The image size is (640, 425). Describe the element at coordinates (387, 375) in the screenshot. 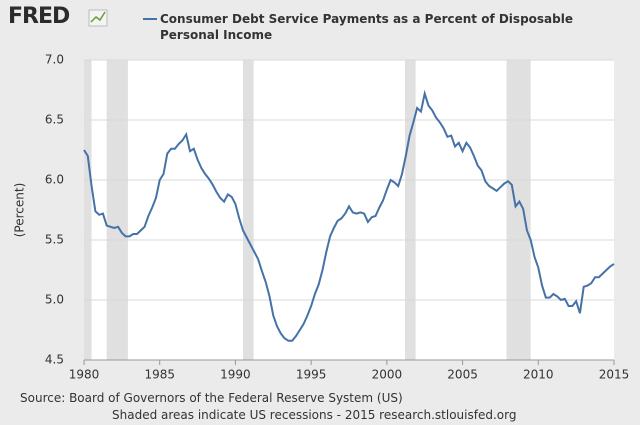

I see `x-tick-label: 2000` at that location.